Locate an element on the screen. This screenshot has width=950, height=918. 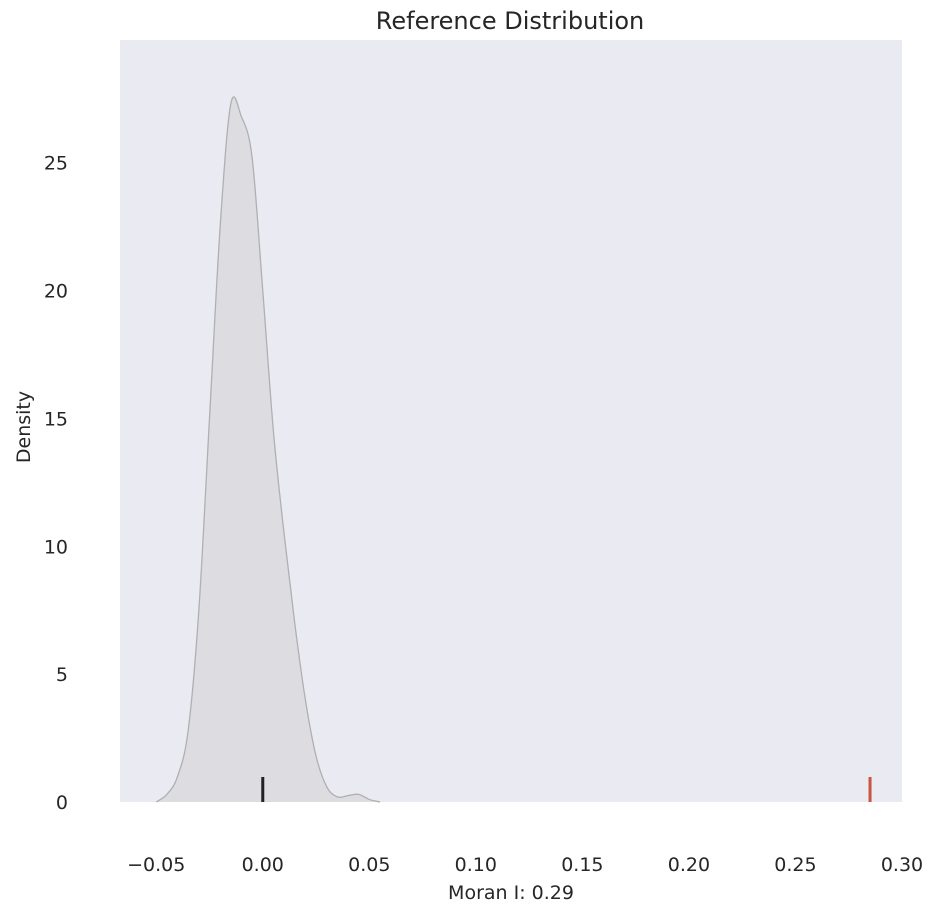
y-tick-label: 0 is located at coordinates (62, 803).